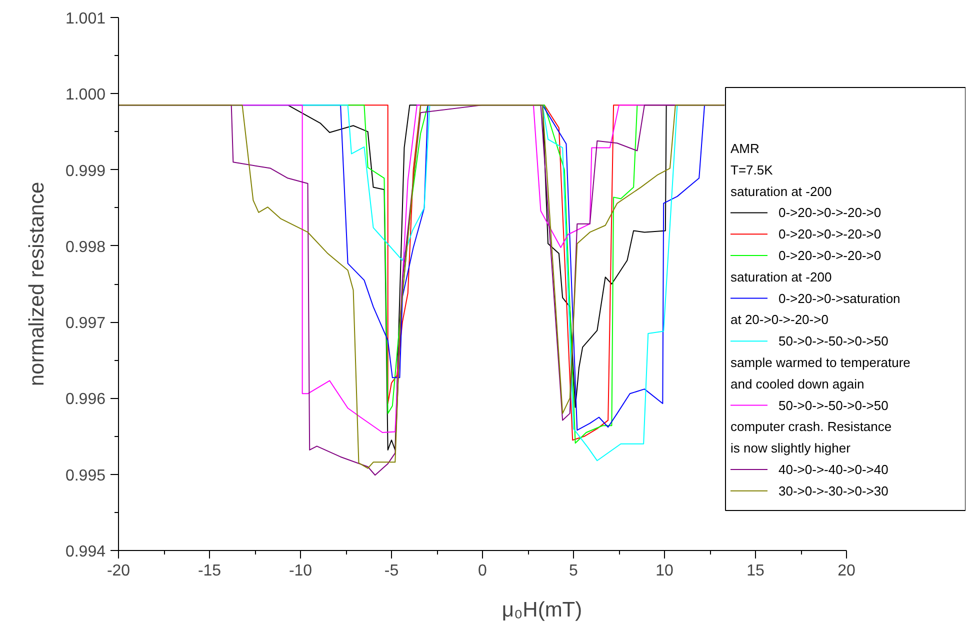 This screenshot has width=970, height=642. Describe the element at coordinates (542, 610) in the screenshot. I see `x-axis-title: μ₀H(mT)` at that location.